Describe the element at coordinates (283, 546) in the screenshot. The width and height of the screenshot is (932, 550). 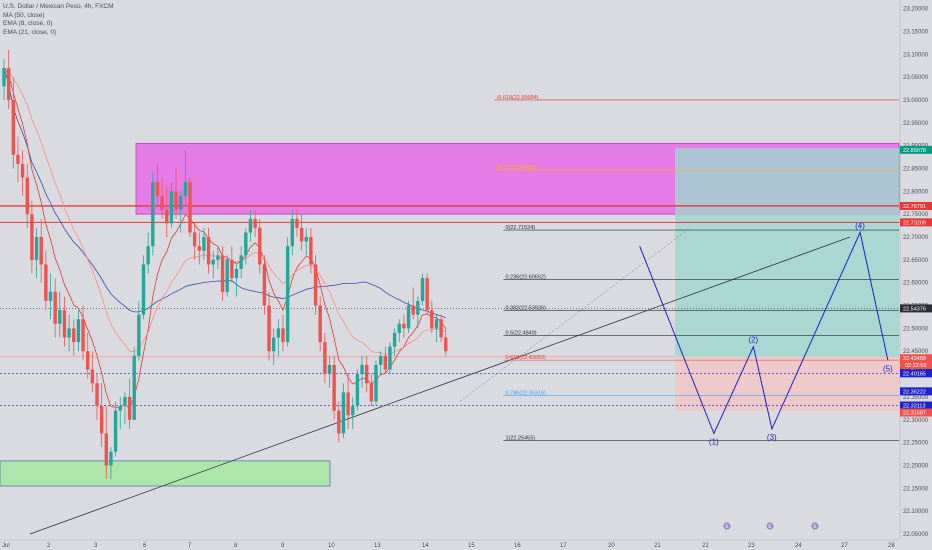
I see `time-tick-label: 9` at that location.